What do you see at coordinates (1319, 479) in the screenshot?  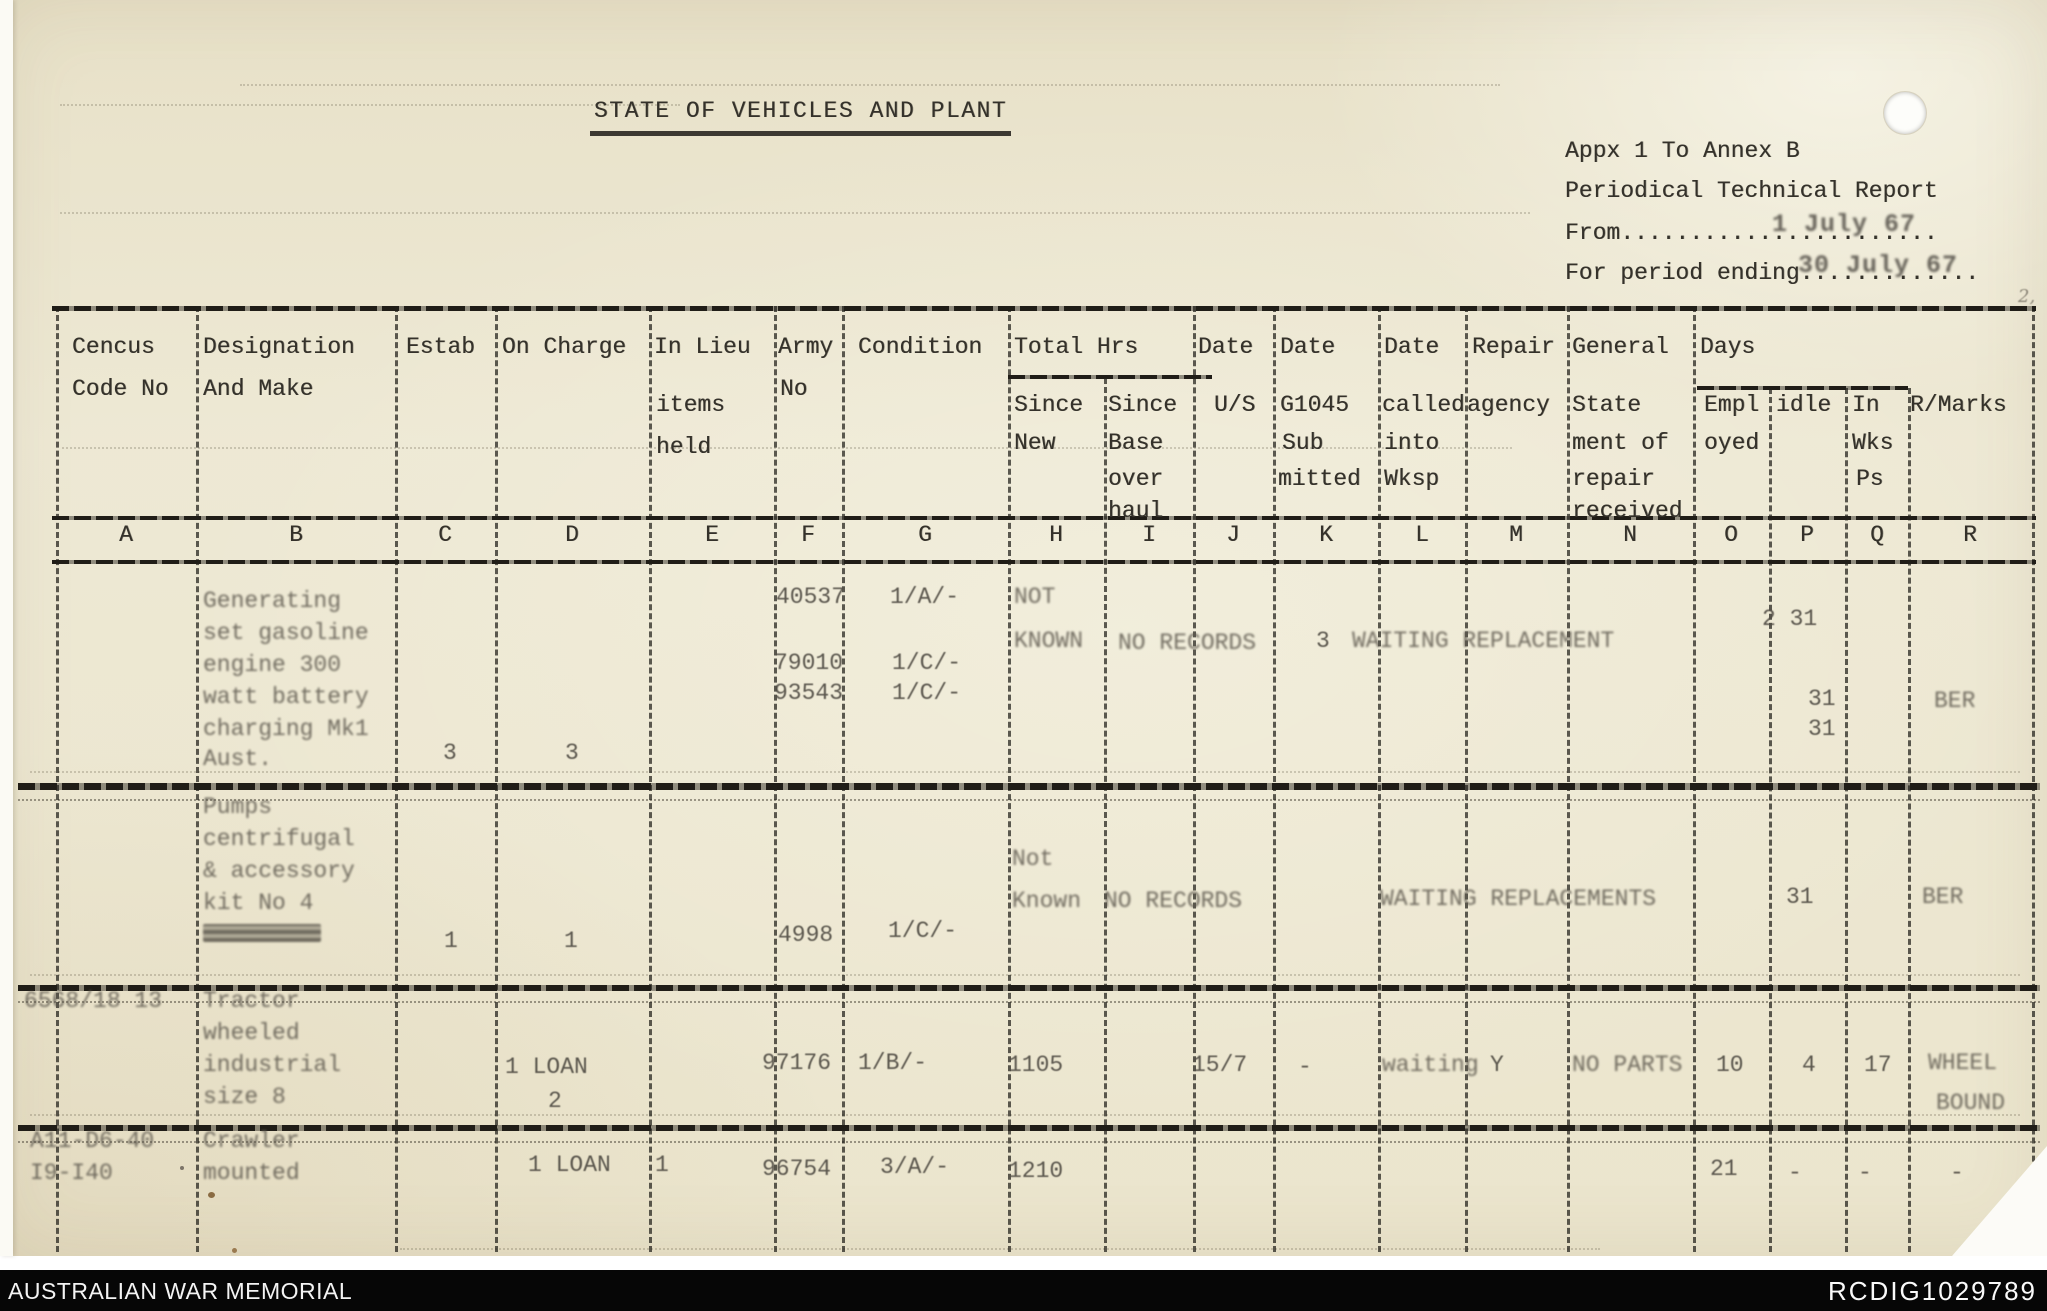 I see `col-header-g1045: mitted` at bounding box center [1319, 479].